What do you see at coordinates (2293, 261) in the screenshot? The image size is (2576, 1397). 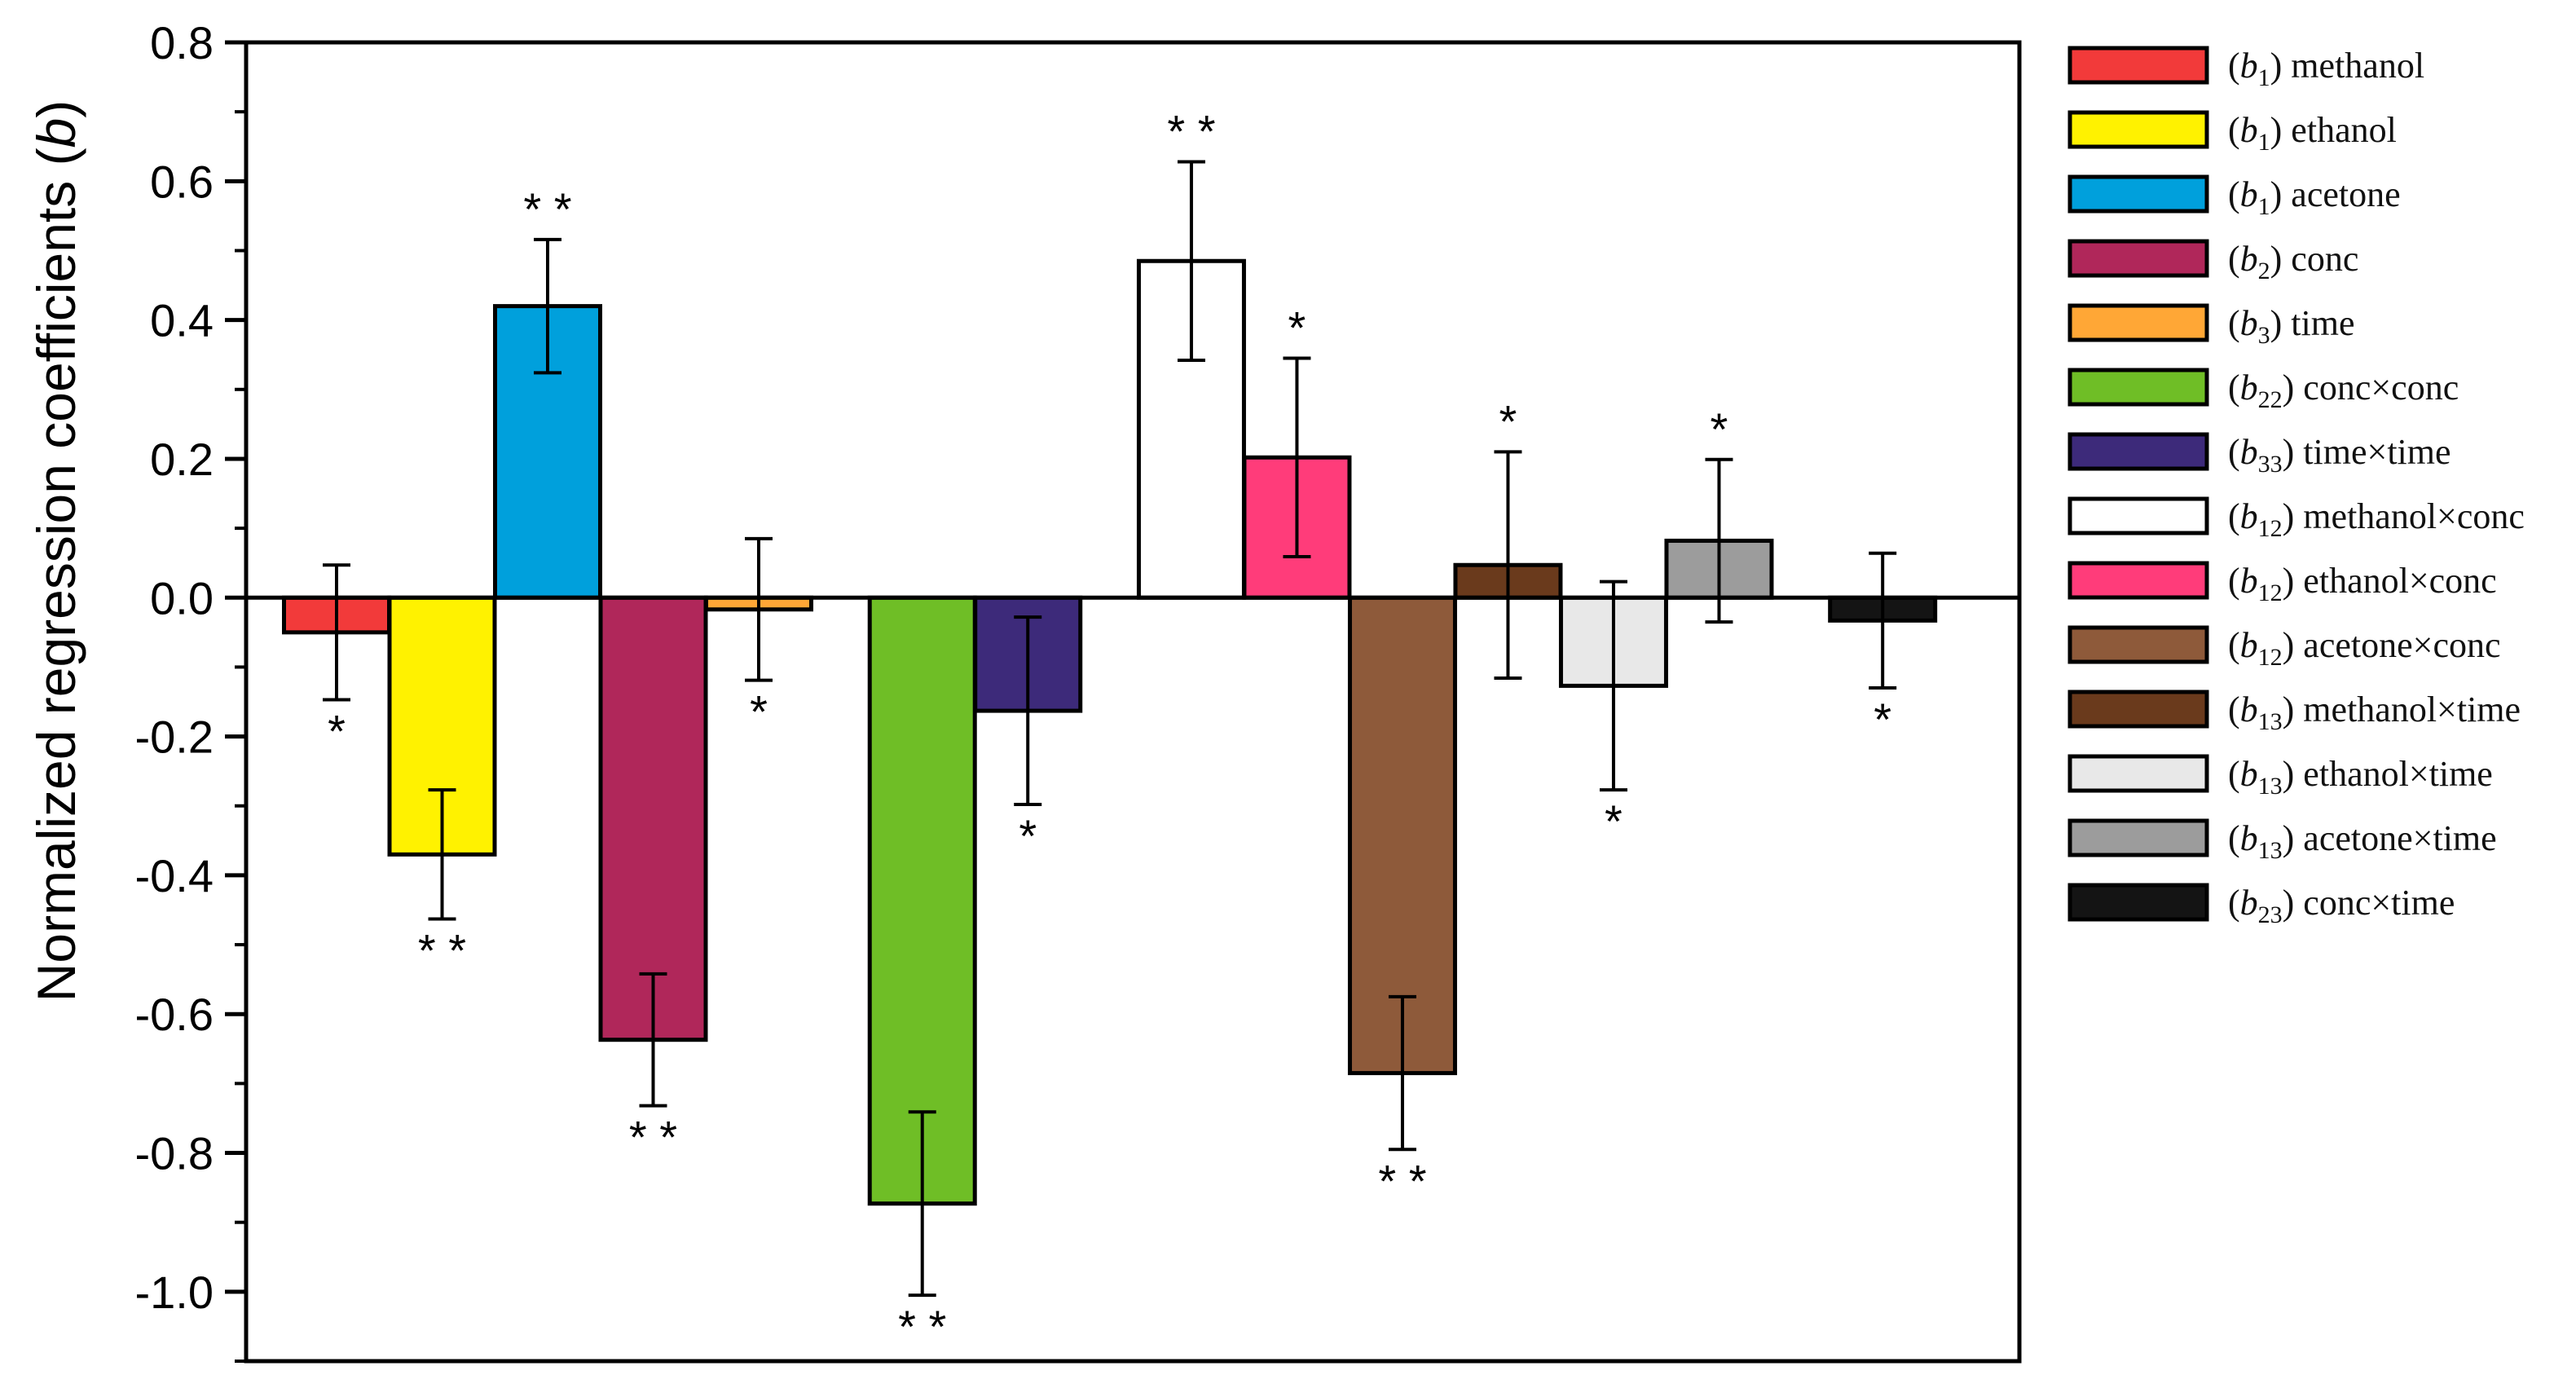 I see `legend-label-3: (b2) conc` at bounding box center [2293, 261].